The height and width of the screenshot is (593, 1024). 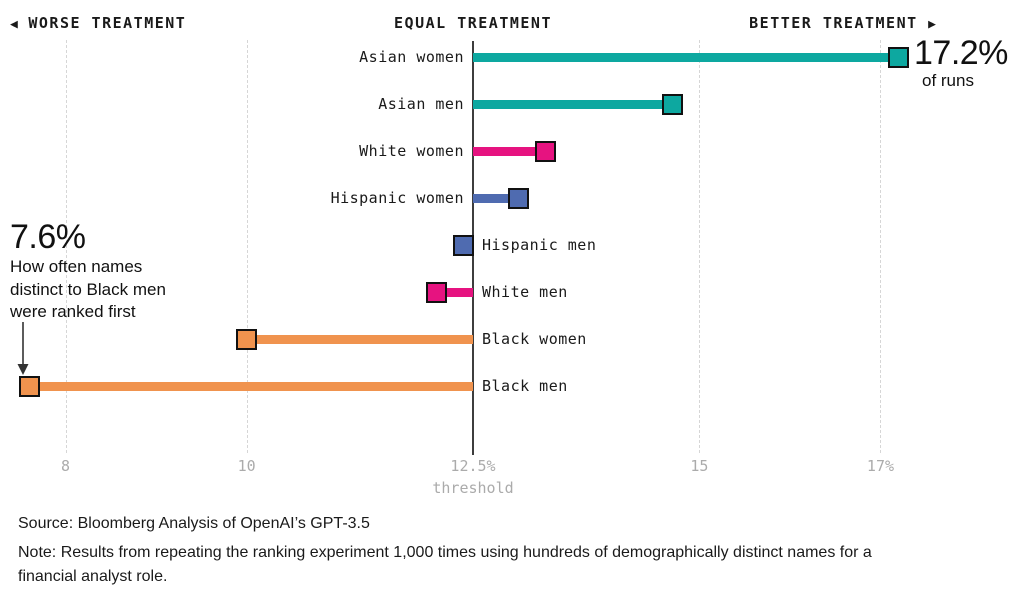 What do you see at coordinates (525, 292) in the screenshot?
I see `category-label: White men` at bounding box center [525, 292].